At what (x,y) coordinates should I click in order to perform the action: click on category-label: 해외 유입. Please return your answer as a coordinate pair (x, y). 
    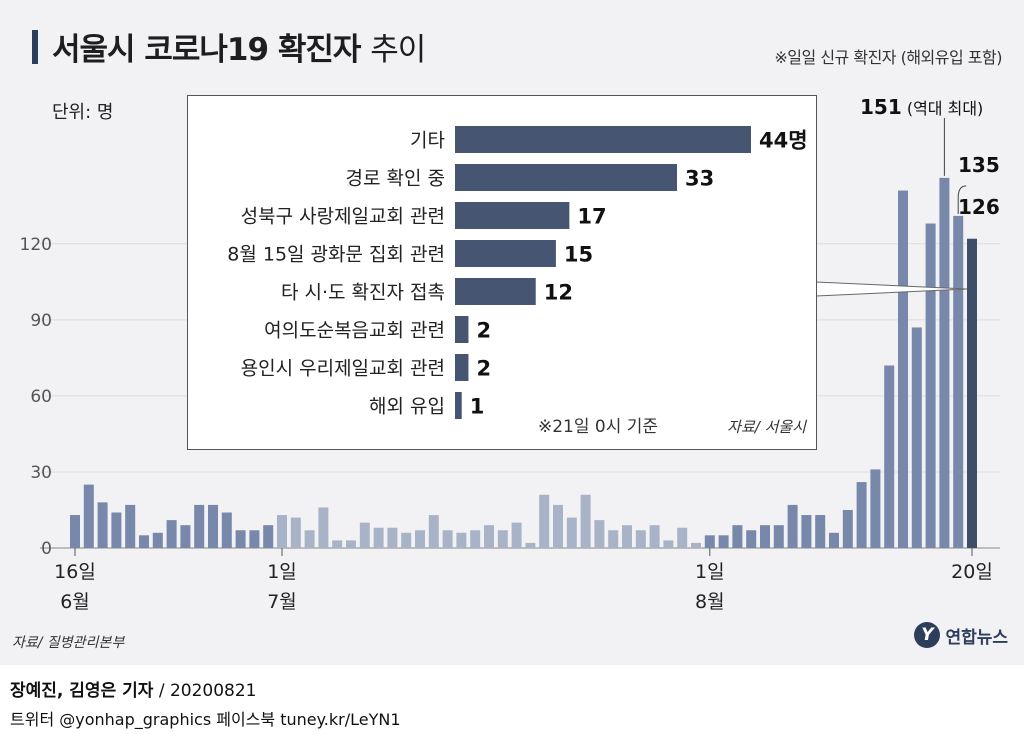
    Looking at the image, I should click on (407, 407).